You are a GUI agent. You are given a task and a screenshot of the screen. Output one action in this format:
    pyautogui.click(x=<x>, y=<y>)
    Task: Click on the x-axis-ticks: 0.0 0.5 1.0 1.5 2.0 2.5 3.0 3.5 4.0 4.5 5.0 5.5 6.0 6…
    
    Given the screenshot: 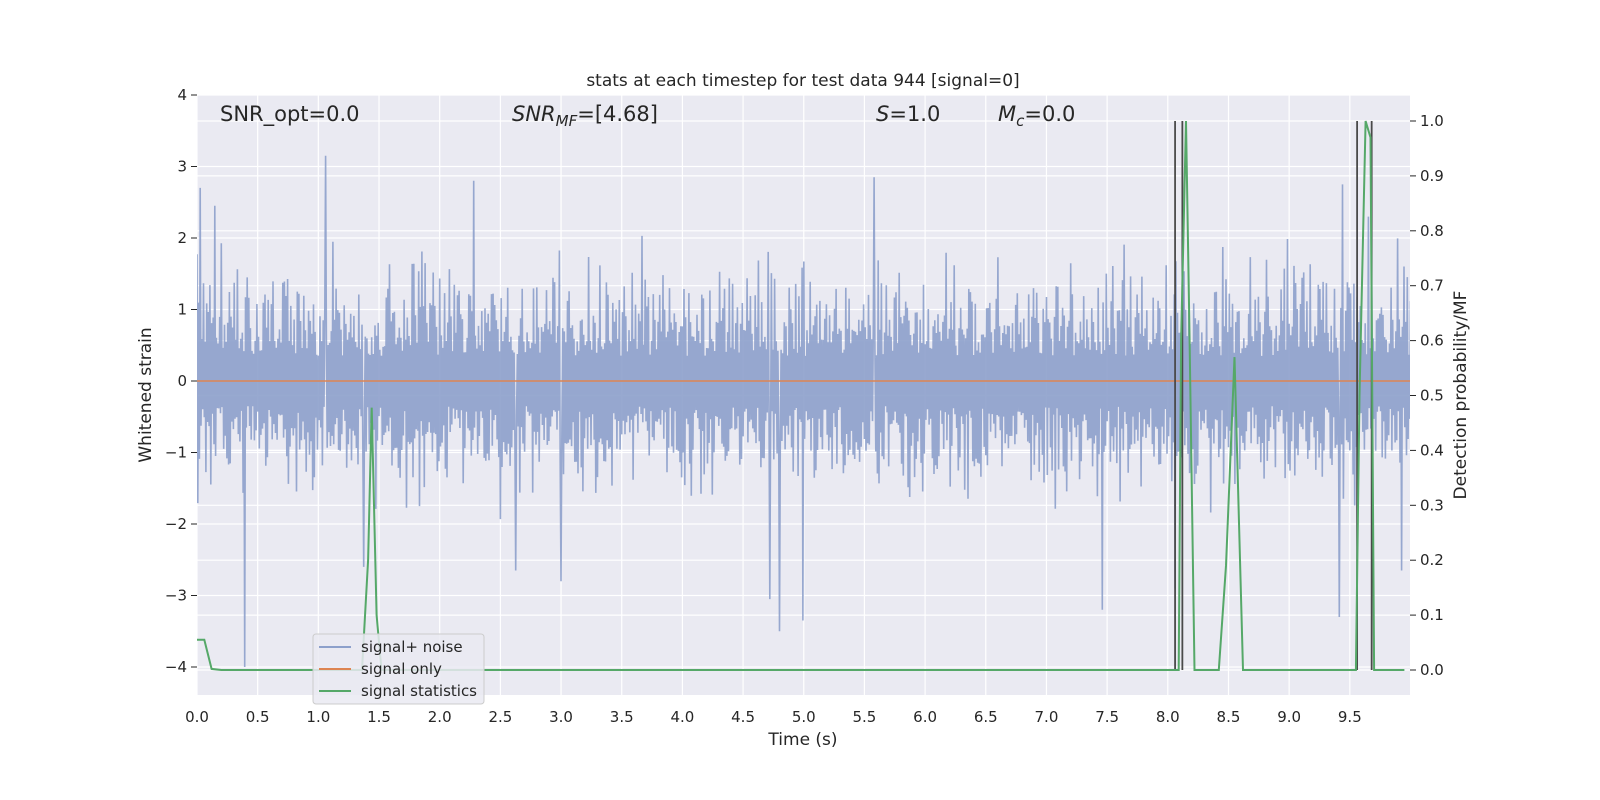 What is the action you would take?
    pyautogui.click(x=773, y=717)
    